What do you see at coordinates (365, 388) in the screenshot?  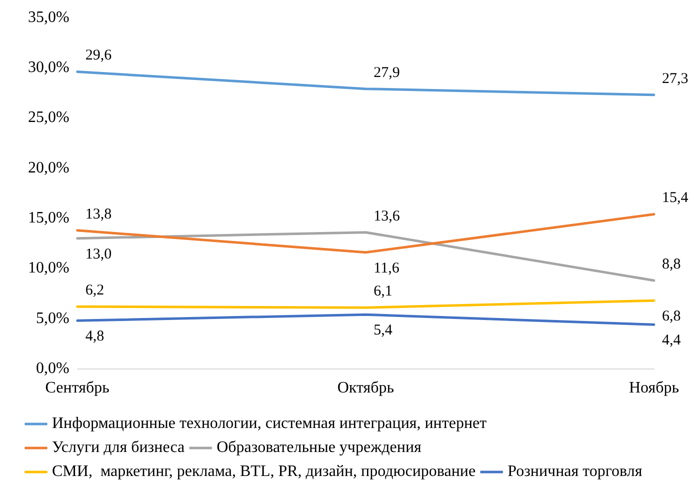 I see `x-tick-label: Октябрь` at bounding box center [365, 388].